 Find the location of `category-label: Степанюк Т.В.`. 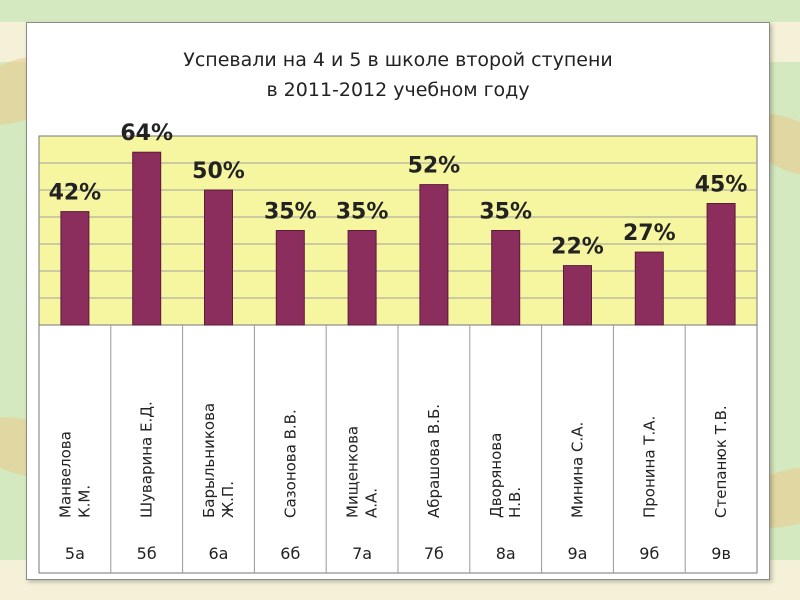

category-label: Степанюк Т.В. is located at coordinates (721, 461).